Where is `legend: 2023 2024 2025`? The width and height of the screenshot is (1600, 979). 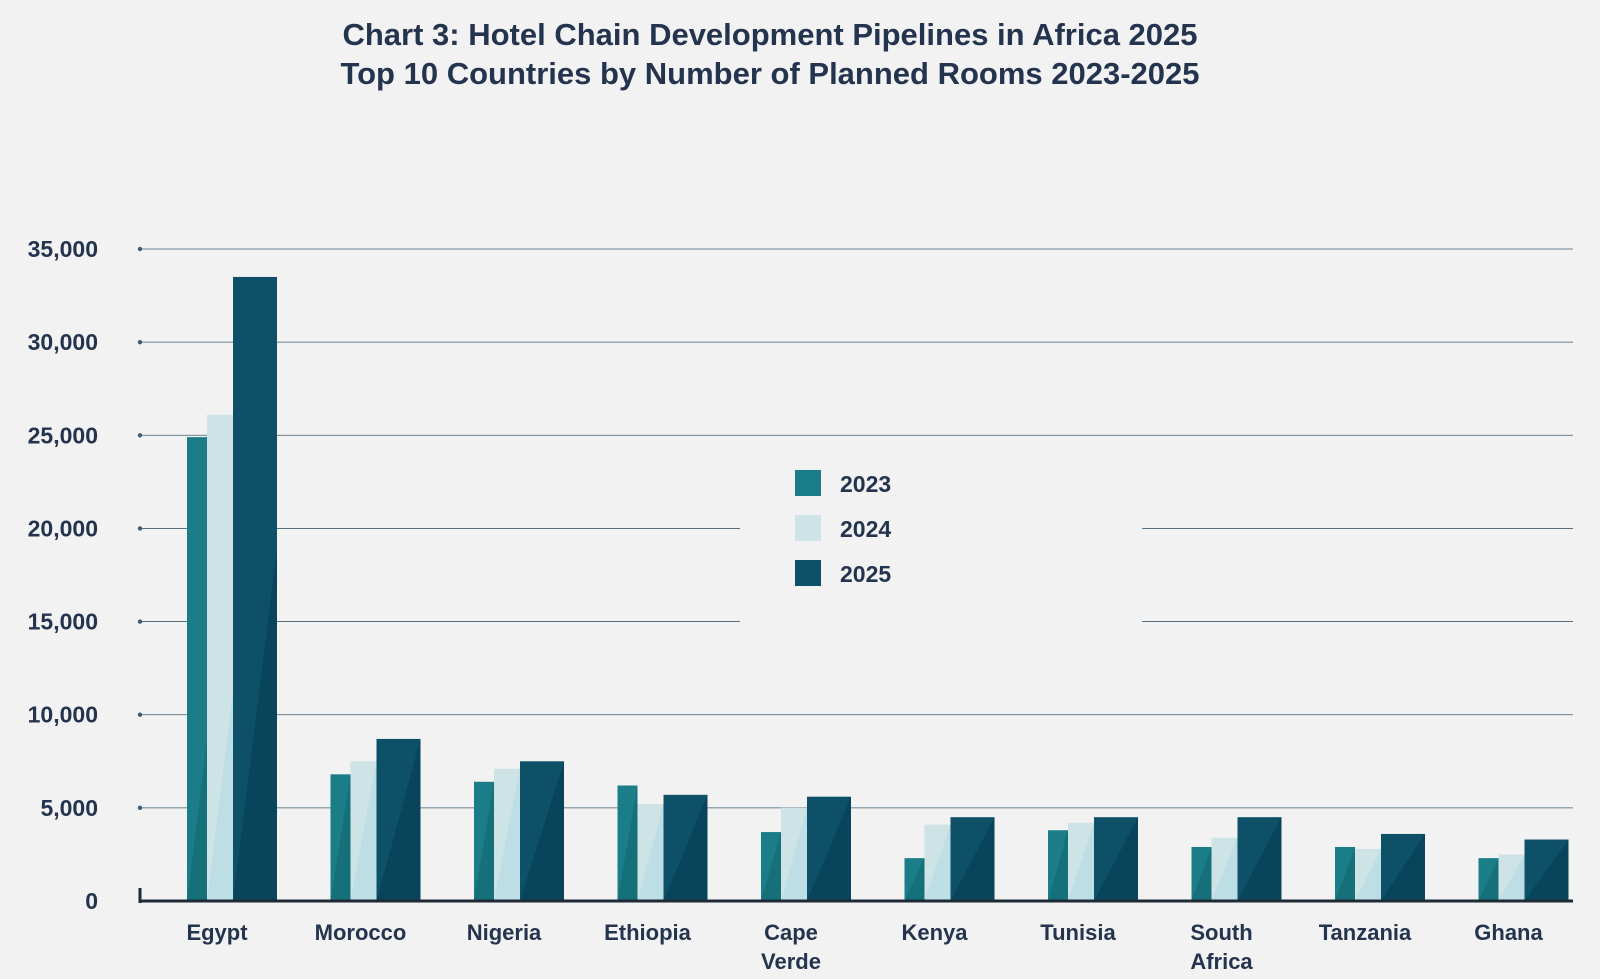 legend: 2023 2024 2025 is located at coordinates (843, 528).